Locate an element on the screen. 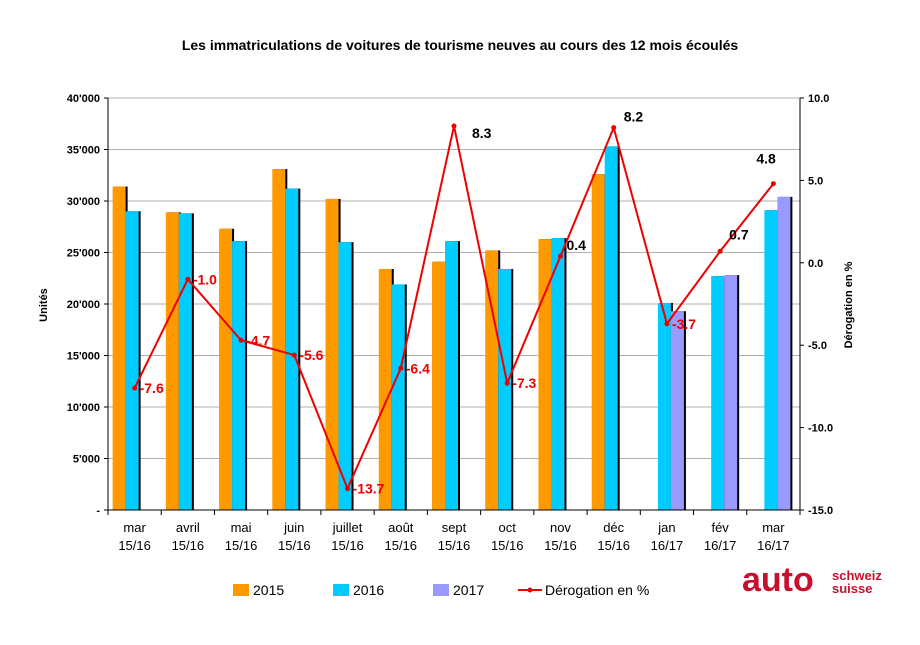  y2-tick-label: -5.0 is located at coordinates (817, 346).